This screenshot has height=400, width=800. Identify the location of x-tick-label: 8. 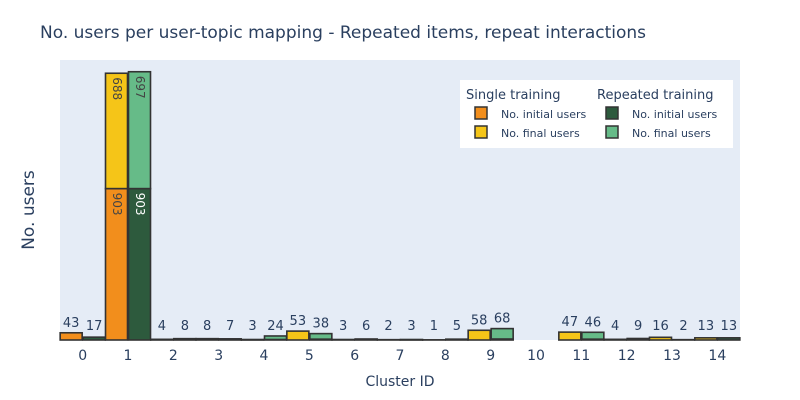
(445, 356).